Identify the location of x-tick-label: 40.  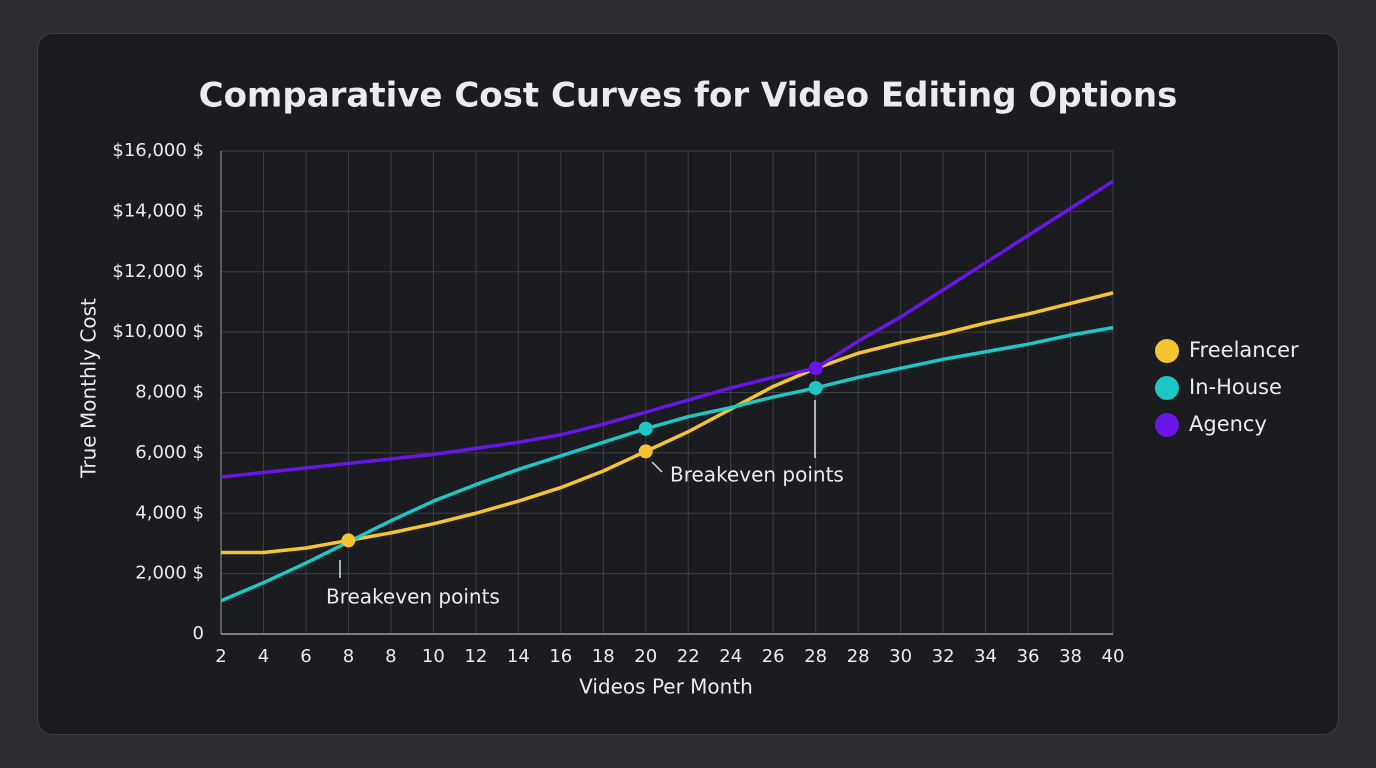
(1113, 656).